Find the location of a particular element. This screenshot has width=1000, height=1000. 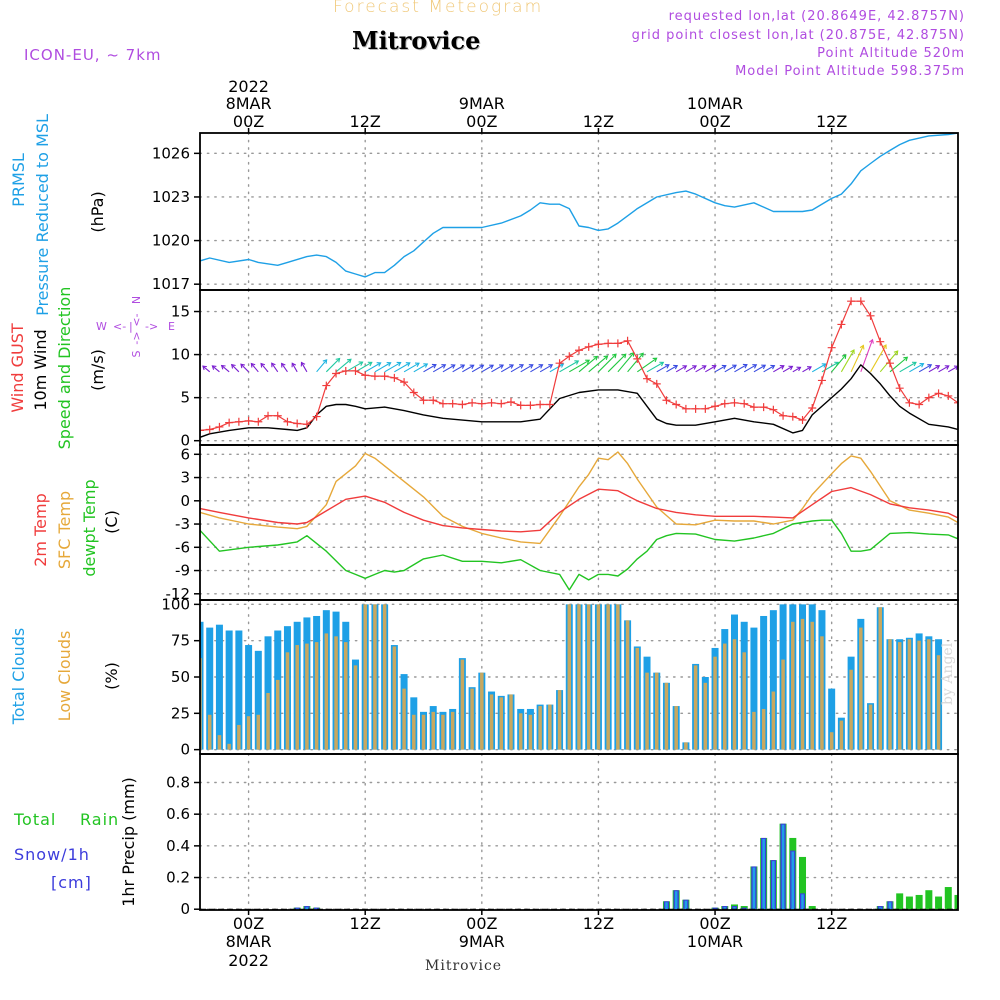

bottom-axis-year: 2022 is located at coordinates (248, 960).